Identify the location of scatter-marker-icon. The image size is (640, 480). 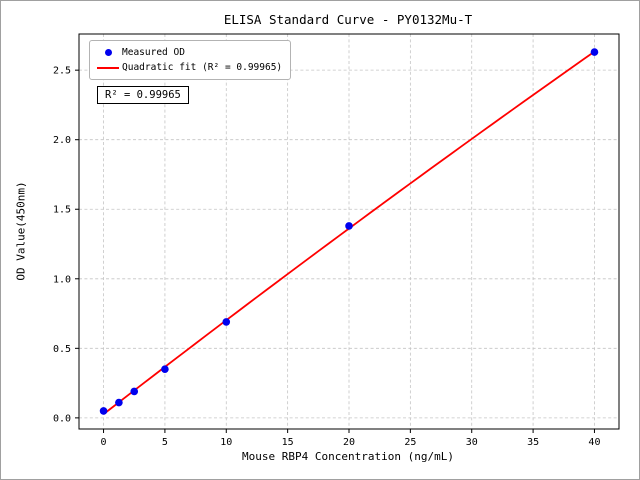
(108, 52).